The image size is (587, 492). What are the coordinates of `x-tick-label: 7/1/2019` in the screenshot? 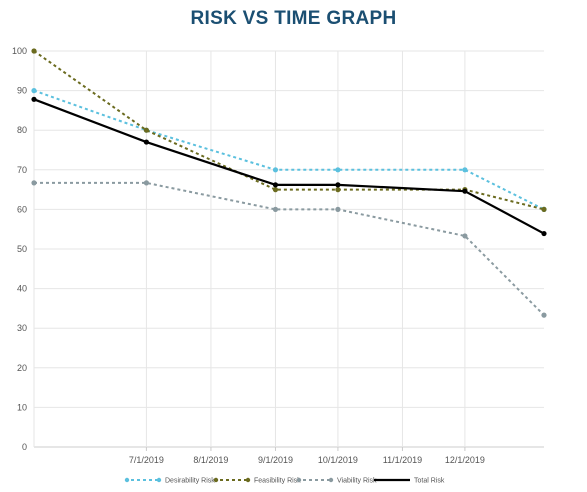 It's located at (146, 460).